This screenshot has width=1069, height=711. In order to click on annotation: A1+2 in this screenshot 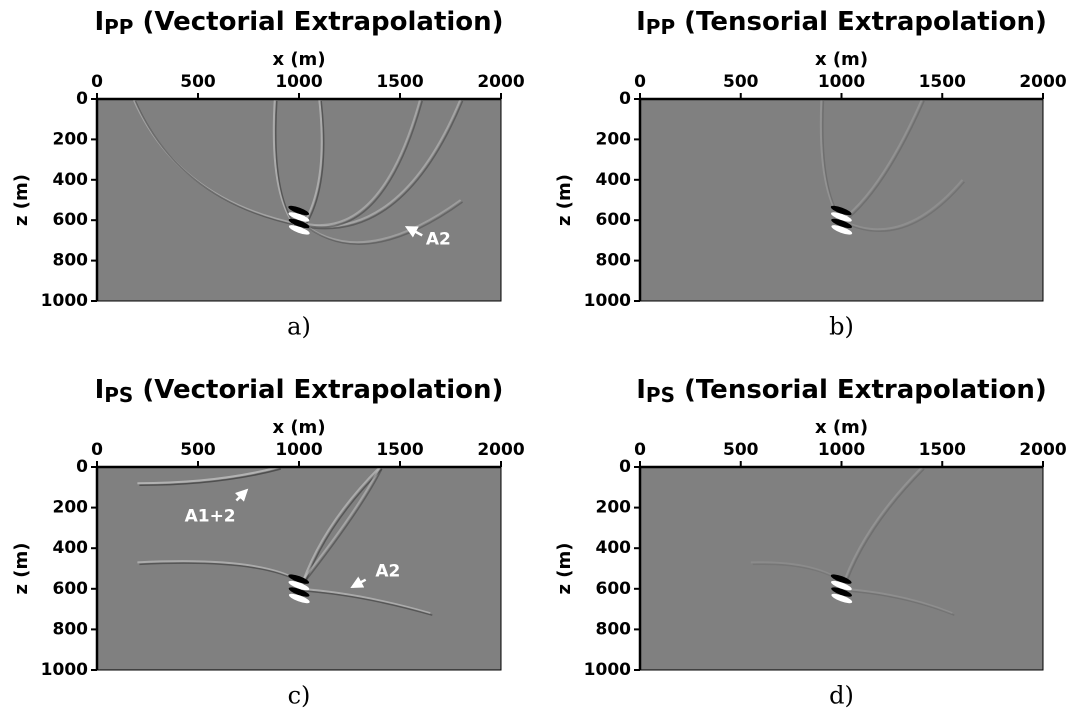, I will do `click(210, 517)`.